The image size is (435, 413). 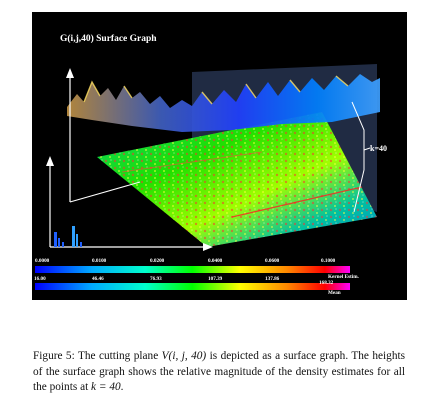 I want to click on caption-math-k: k = 40, so click(x=106, y=387).